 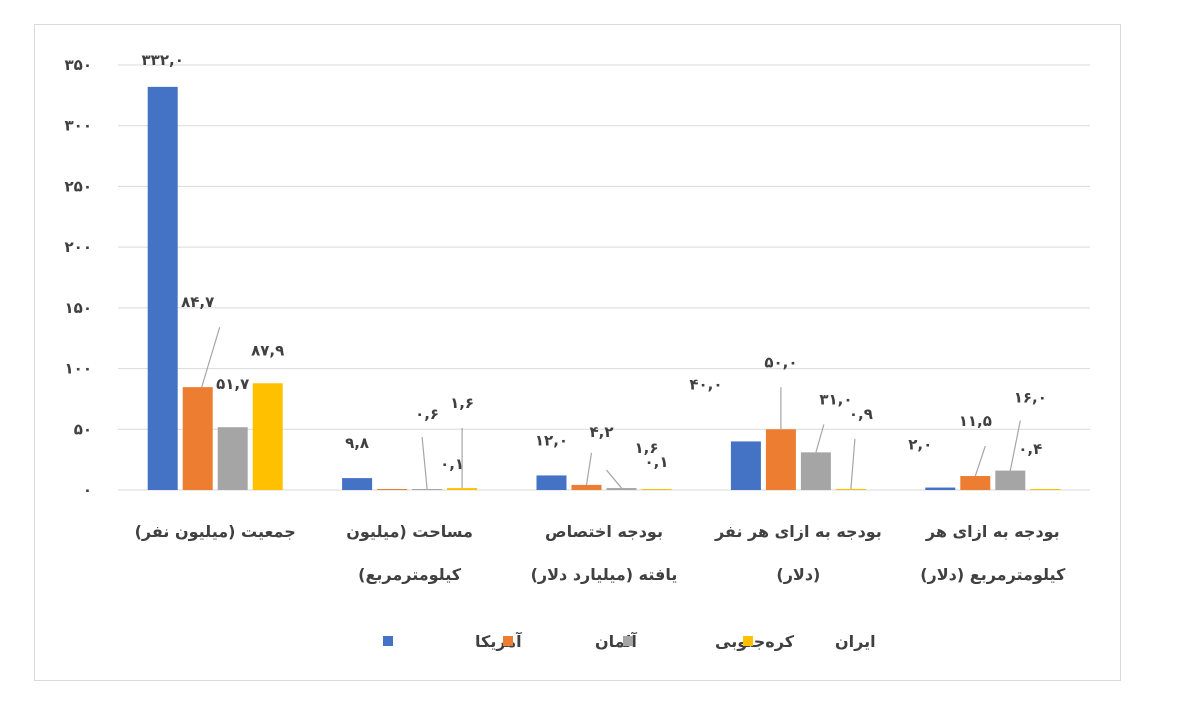 What do you see at coordinates (755, 641) in the screenshot?
I see `legend-label-2: کره‌جنوبی` at bounding box center [755, 641].